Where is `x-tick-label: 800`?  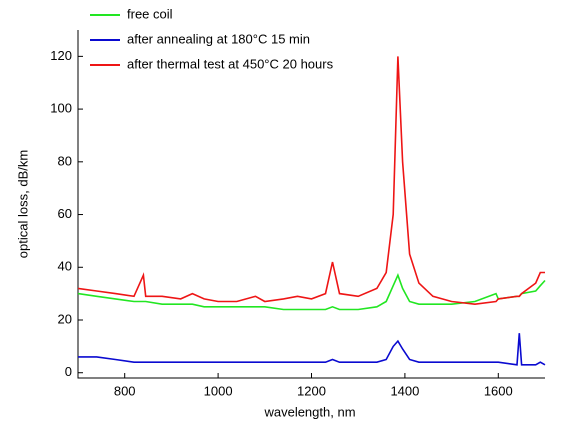
x-tick-label: 800 is located at coordinates (125, 390).